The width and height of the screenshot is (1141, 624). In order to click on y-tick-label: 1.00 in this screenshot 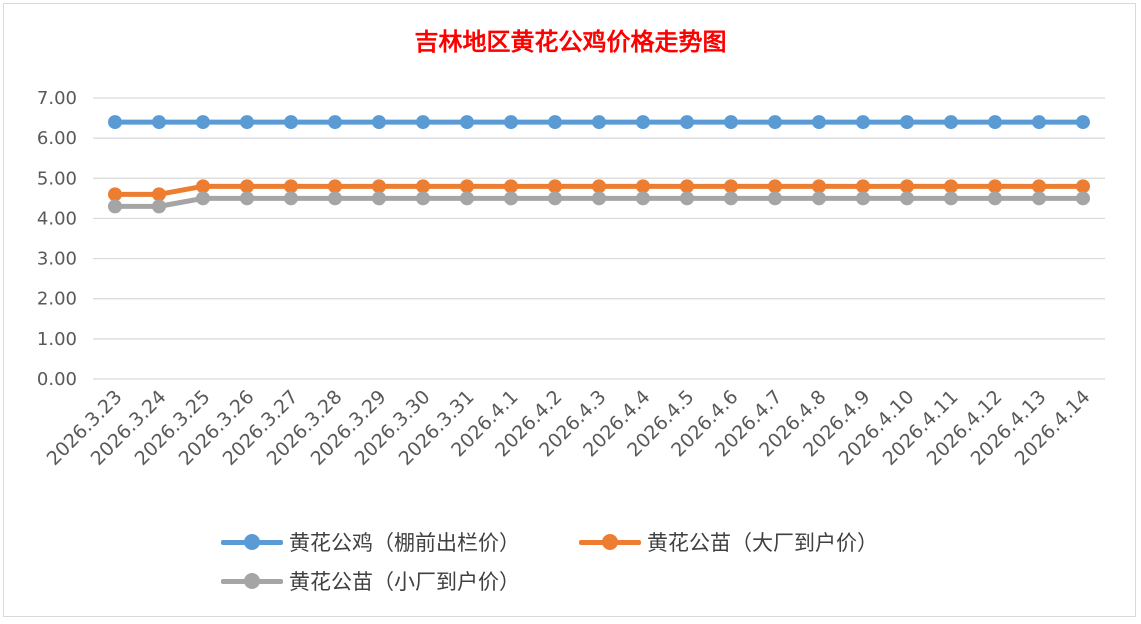, I will do `click(57, 339)`.